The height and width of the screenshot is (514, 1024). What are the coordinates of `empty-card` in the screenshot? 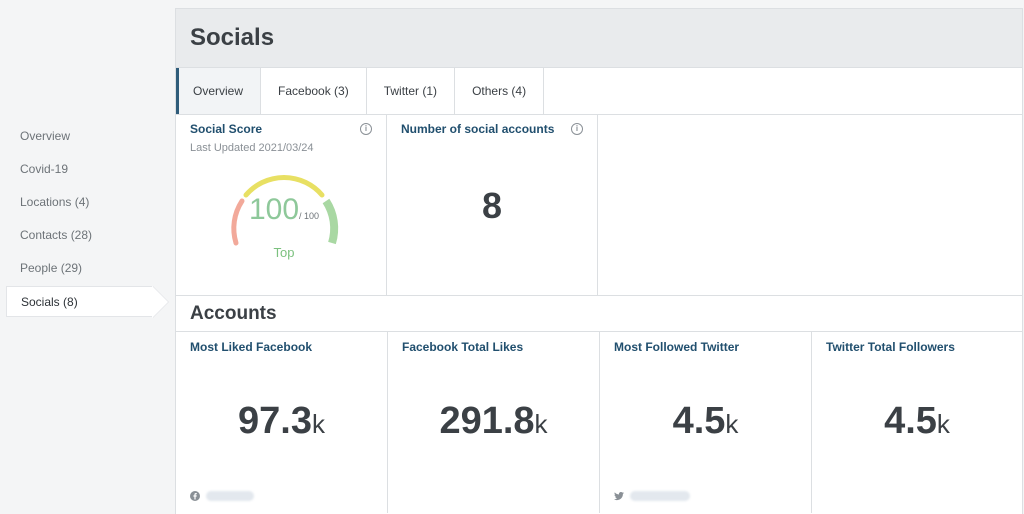 It's located at (810, 205).